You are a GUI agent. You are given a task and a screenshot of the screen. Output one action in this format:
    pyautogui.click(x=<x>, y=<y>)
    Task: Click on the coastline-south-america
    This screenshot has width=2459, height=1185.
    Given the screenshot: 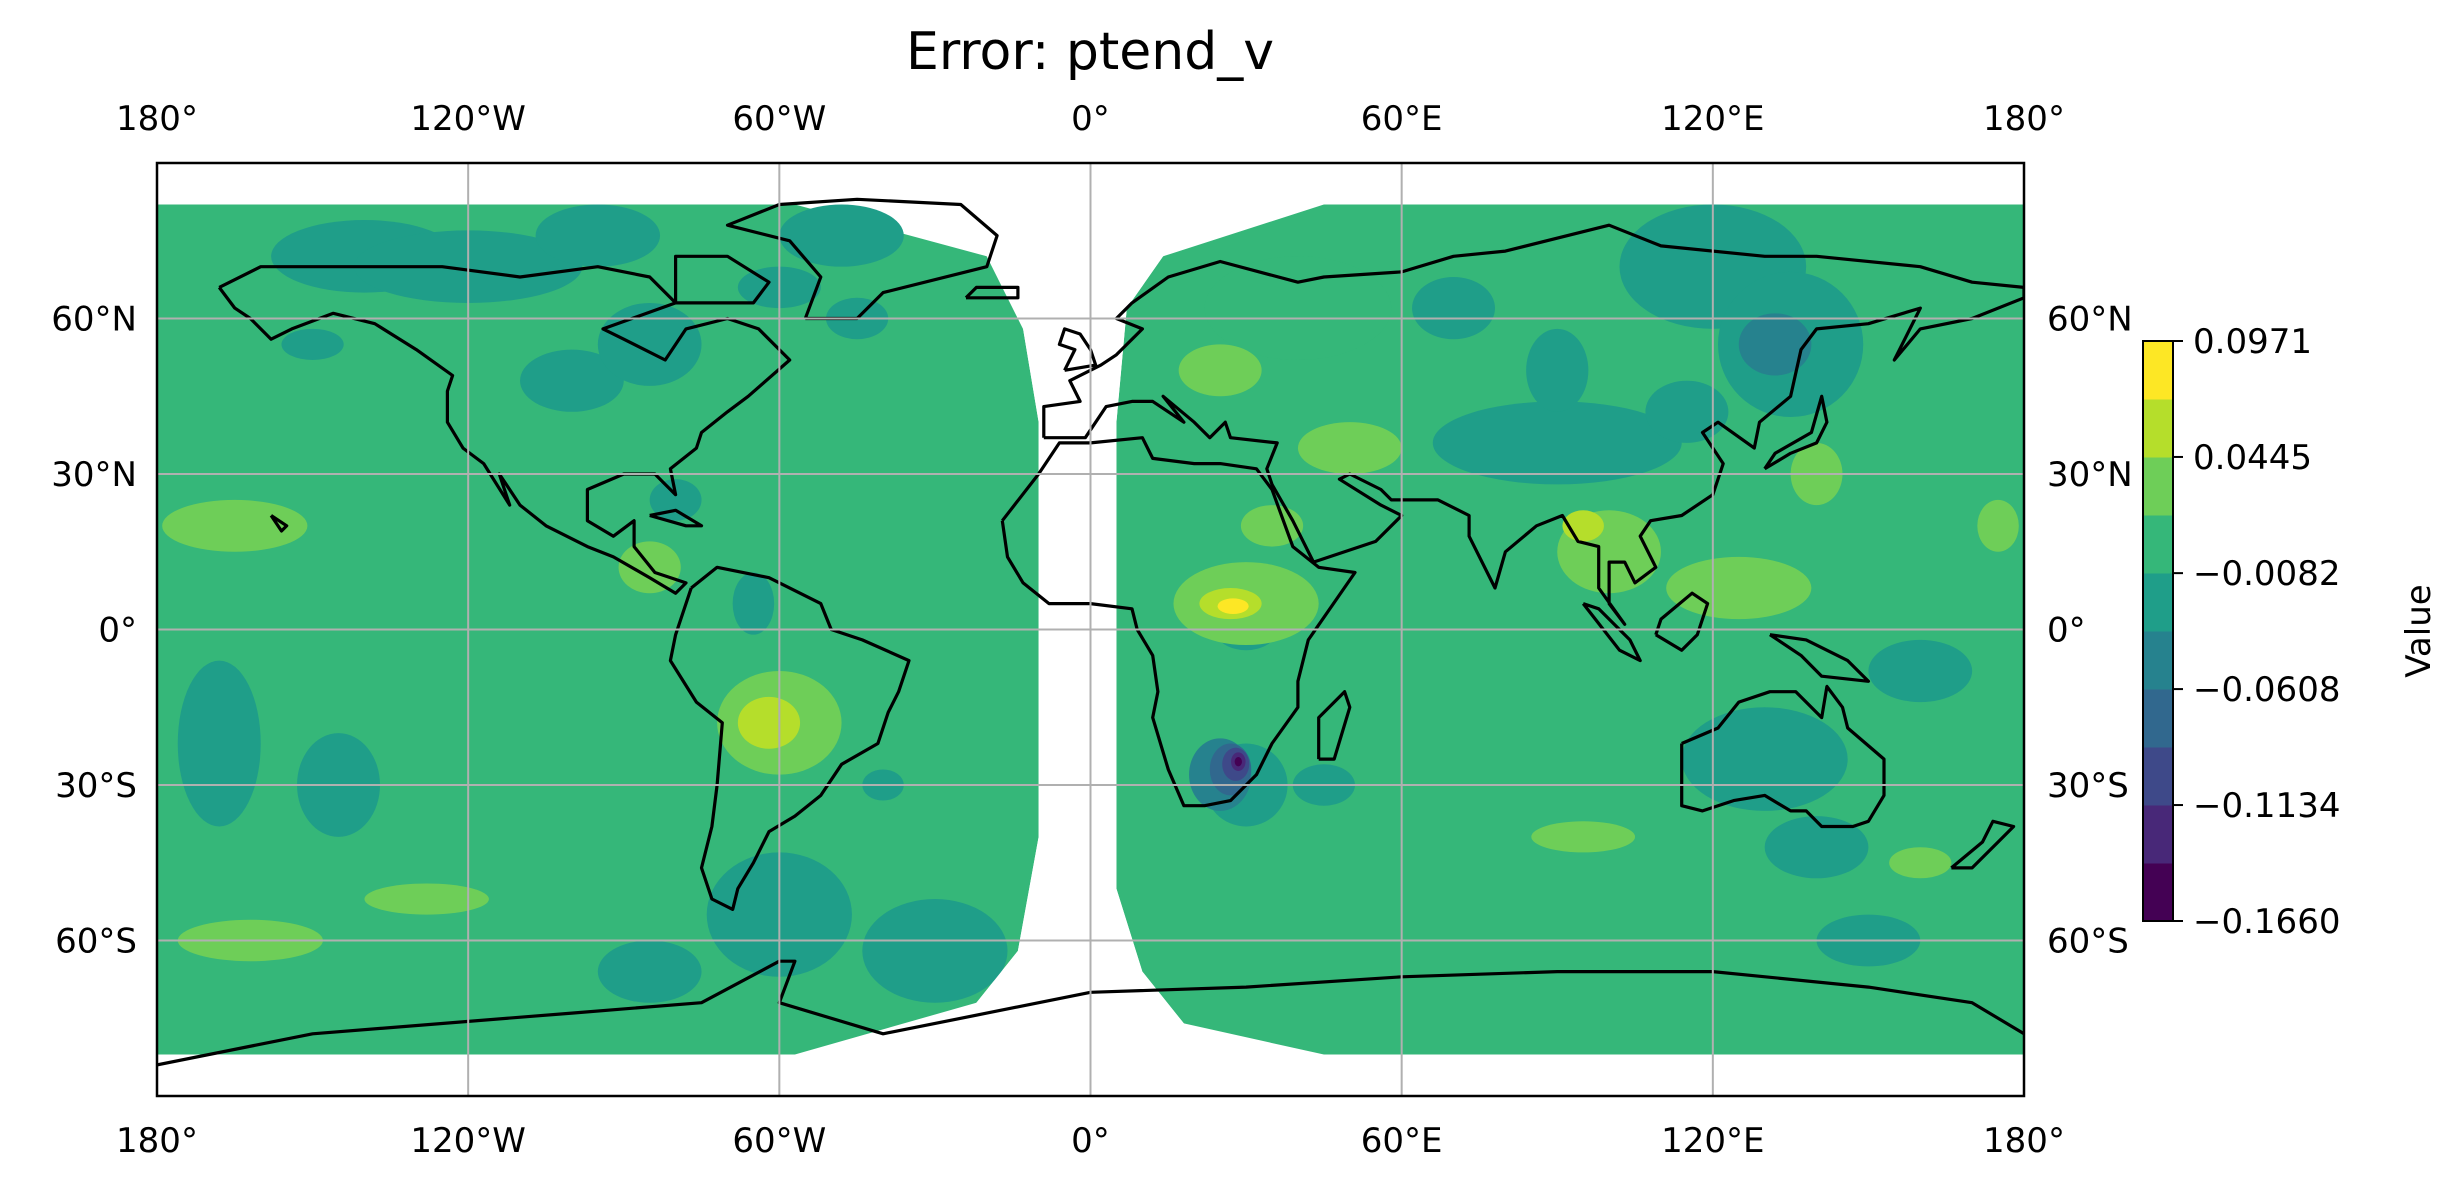 What is the action you would take?
    pyautogui.click(x=789, y=738)
    